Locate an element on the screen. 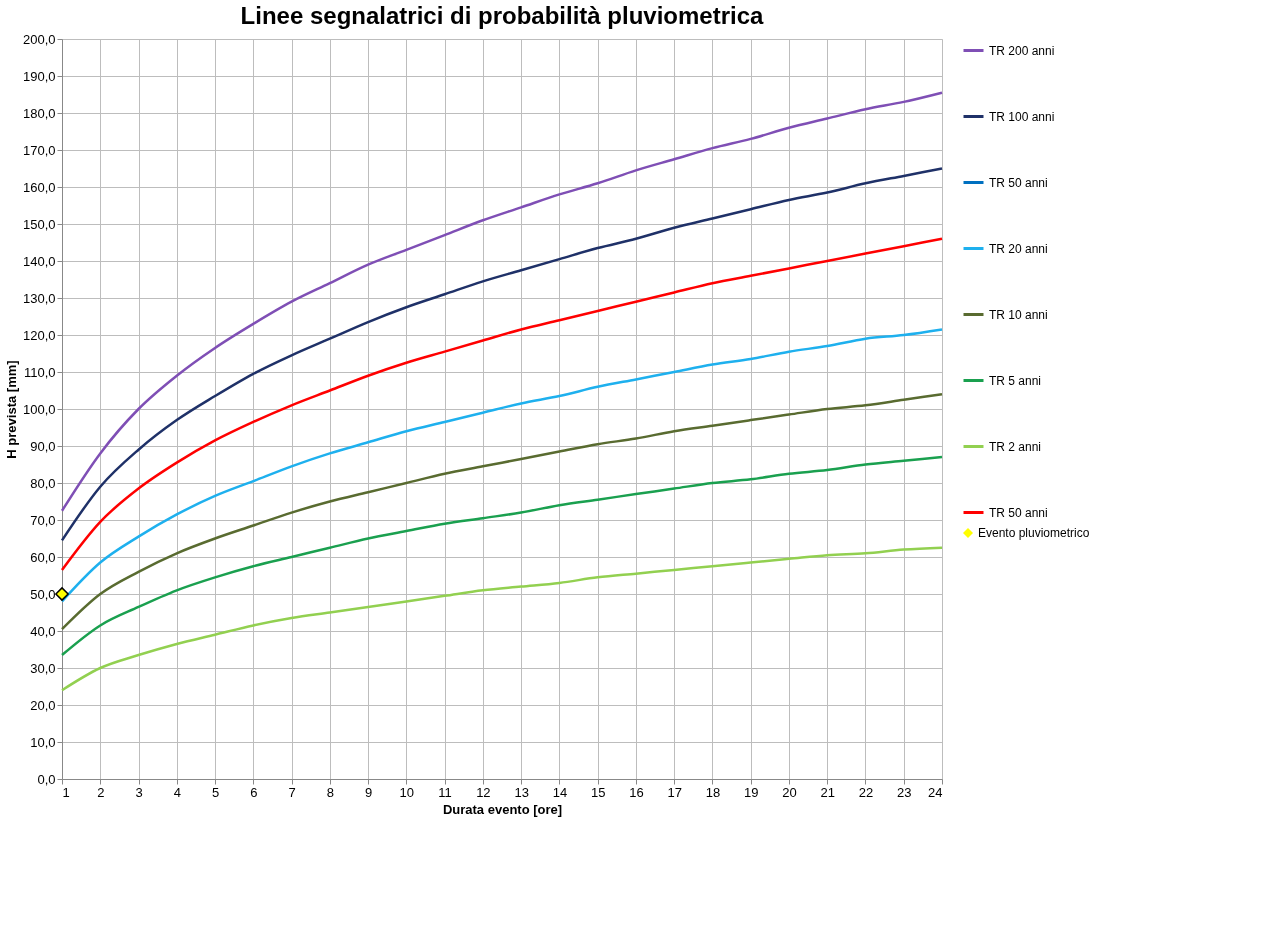  x-tick-label: 21 is located at coordinates (827, 792).